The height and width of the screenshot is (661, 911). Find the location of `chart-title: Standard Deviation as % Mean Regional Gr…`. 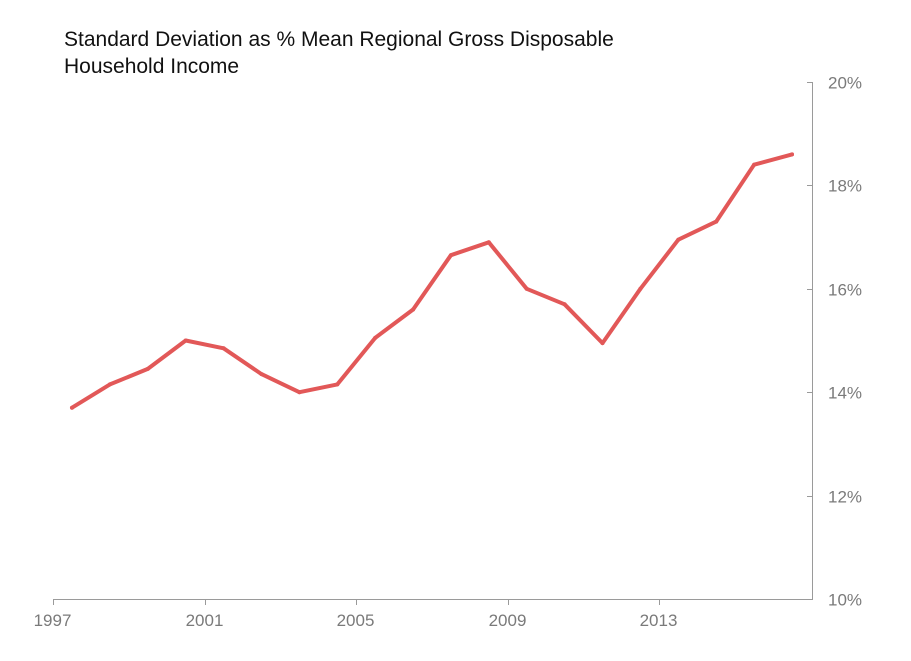

chart-title: Standard Deviation as % Mean Regional Gr… is located at coordinates (414, 53).